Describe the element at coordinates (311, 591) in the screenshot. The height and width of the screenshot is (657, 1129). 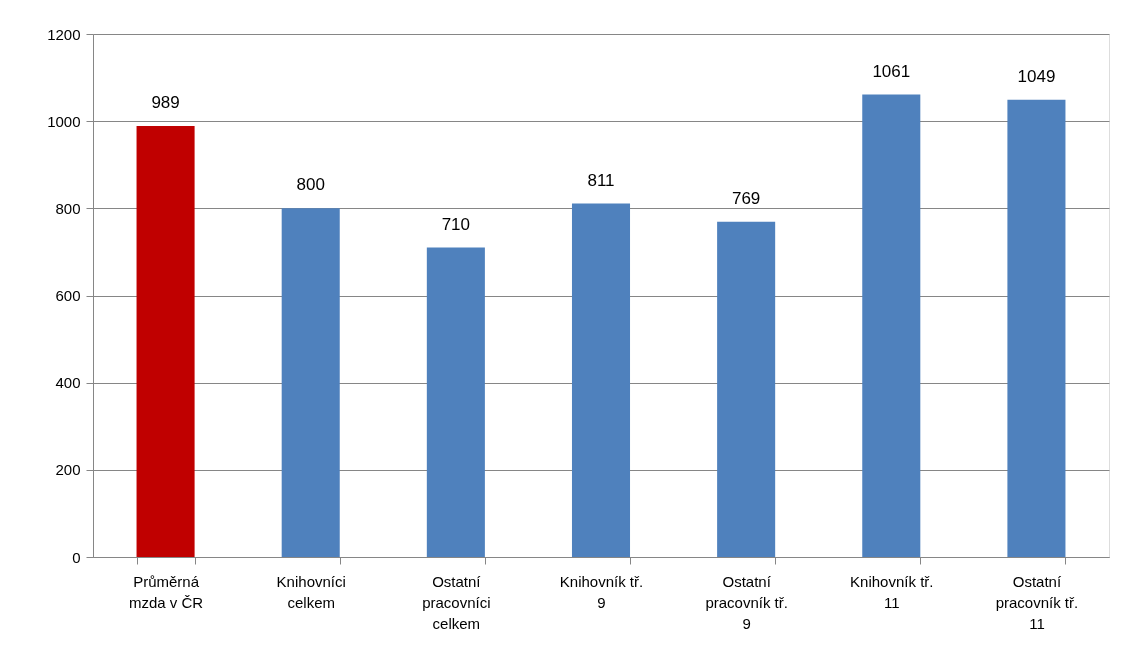
I see `x-tick-label: Knihovníci celkem` at that location.